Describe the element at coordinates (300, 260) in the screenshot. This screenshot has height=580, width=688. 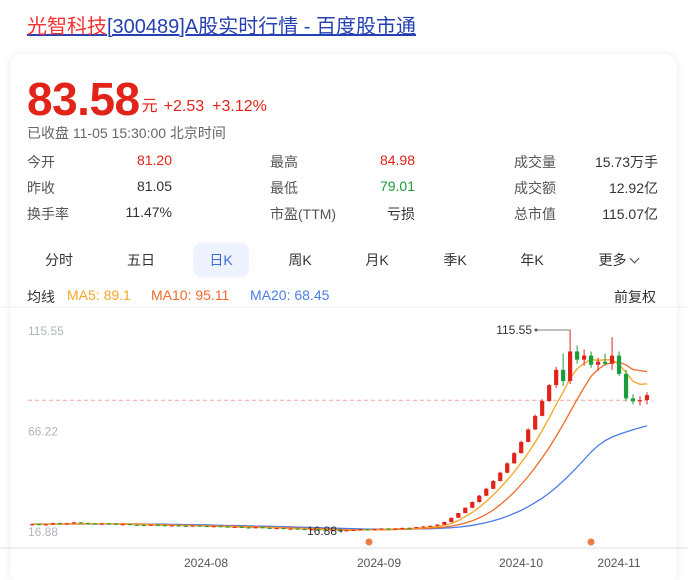
I see `tab-3: 周K` at that location.